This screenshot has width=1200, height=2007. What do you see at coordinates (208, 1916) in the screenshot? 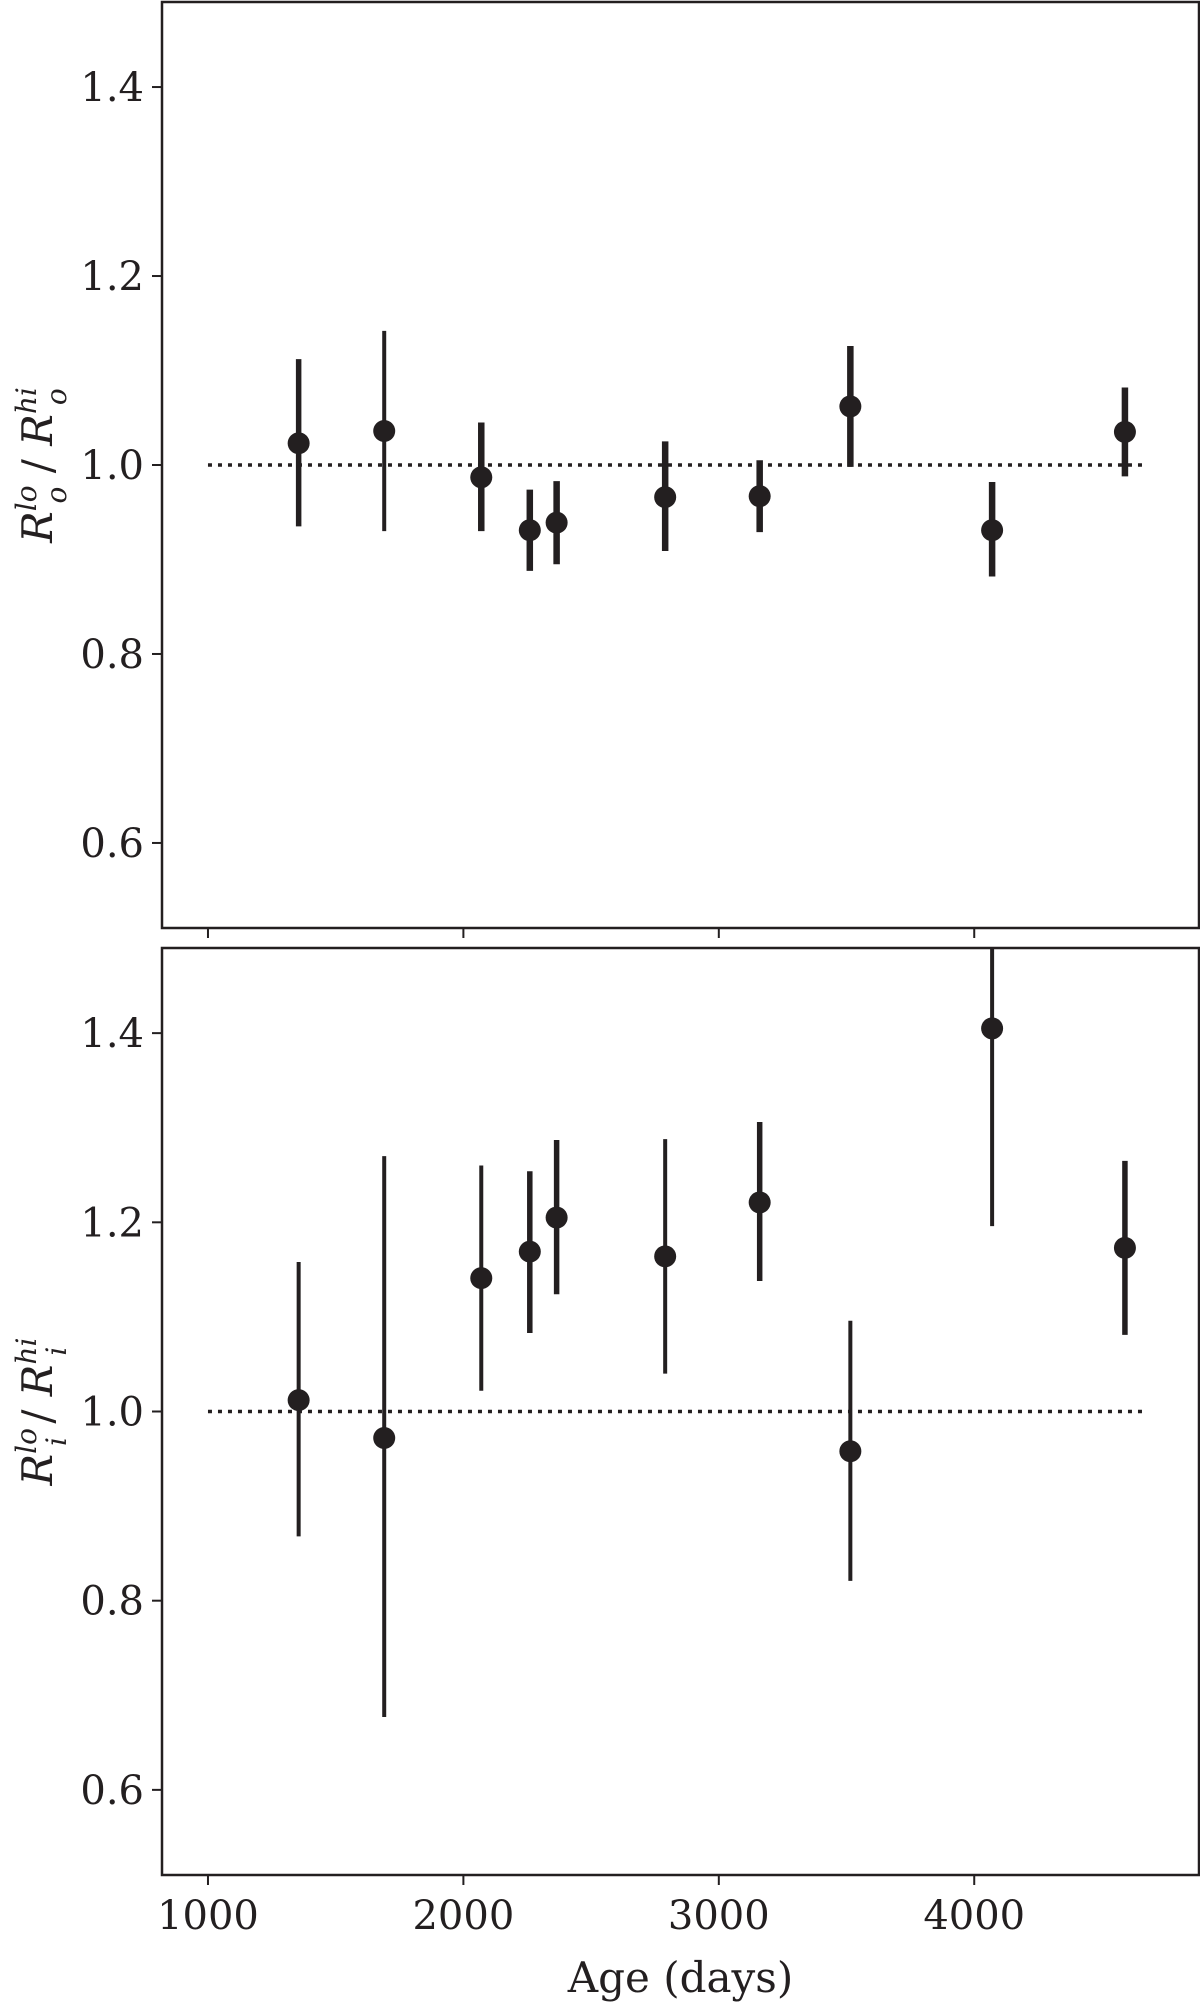
I see `x-tick-label: 1000` at bounding box center [208, 1916].